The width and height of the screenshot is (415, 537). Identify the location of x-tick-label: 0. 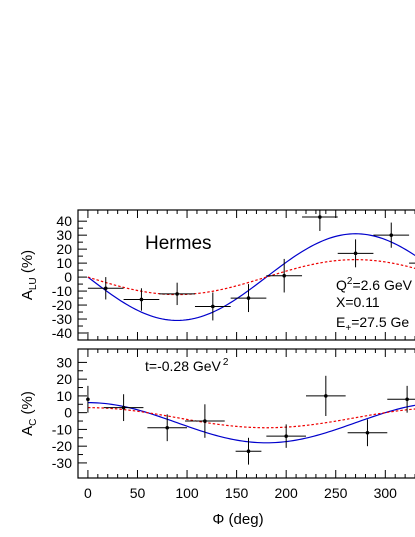
(88, 493).